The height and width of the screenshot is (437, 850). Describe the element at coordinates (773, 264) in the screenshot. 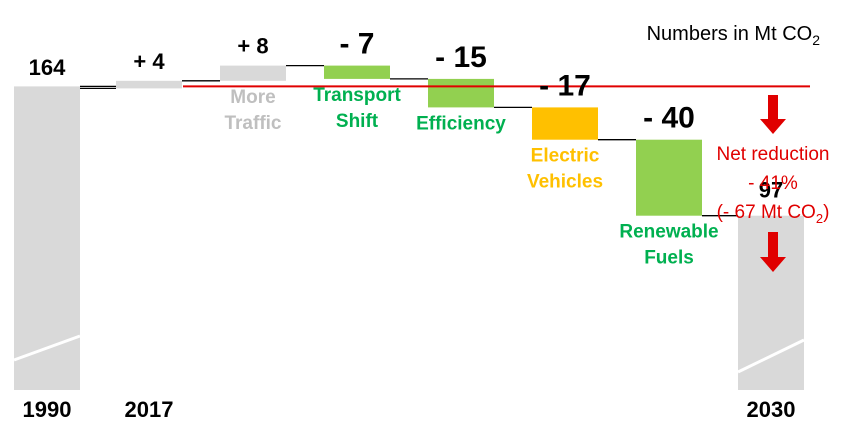

I see `arrow-down-lower-head` at that location.